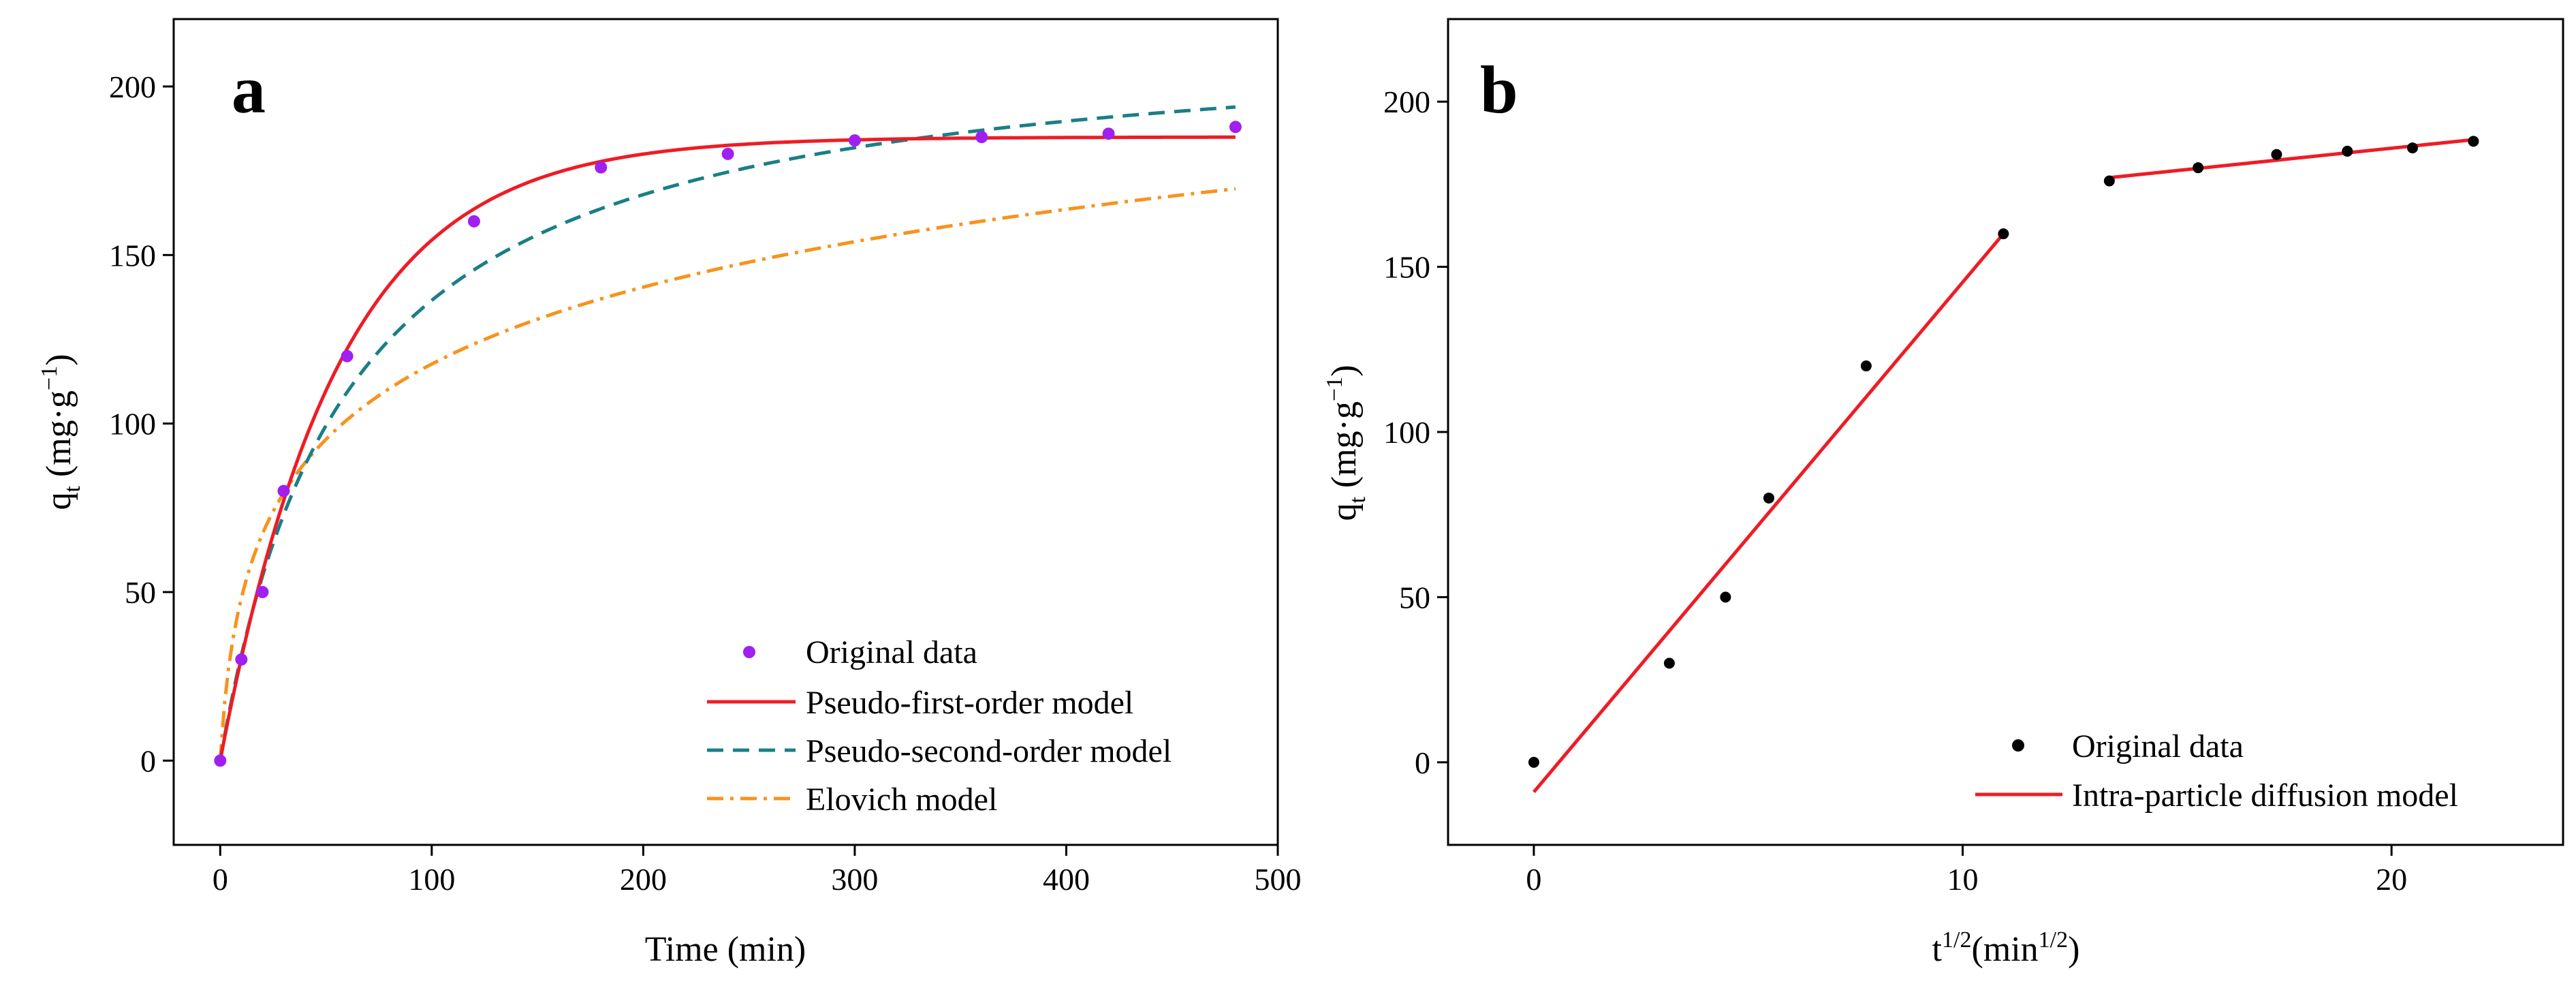 This screenshot has width=2576, height=1005. I want to click on legend-item-pseudo-first-order: Pseudo-first-order model, so click(920, 703).